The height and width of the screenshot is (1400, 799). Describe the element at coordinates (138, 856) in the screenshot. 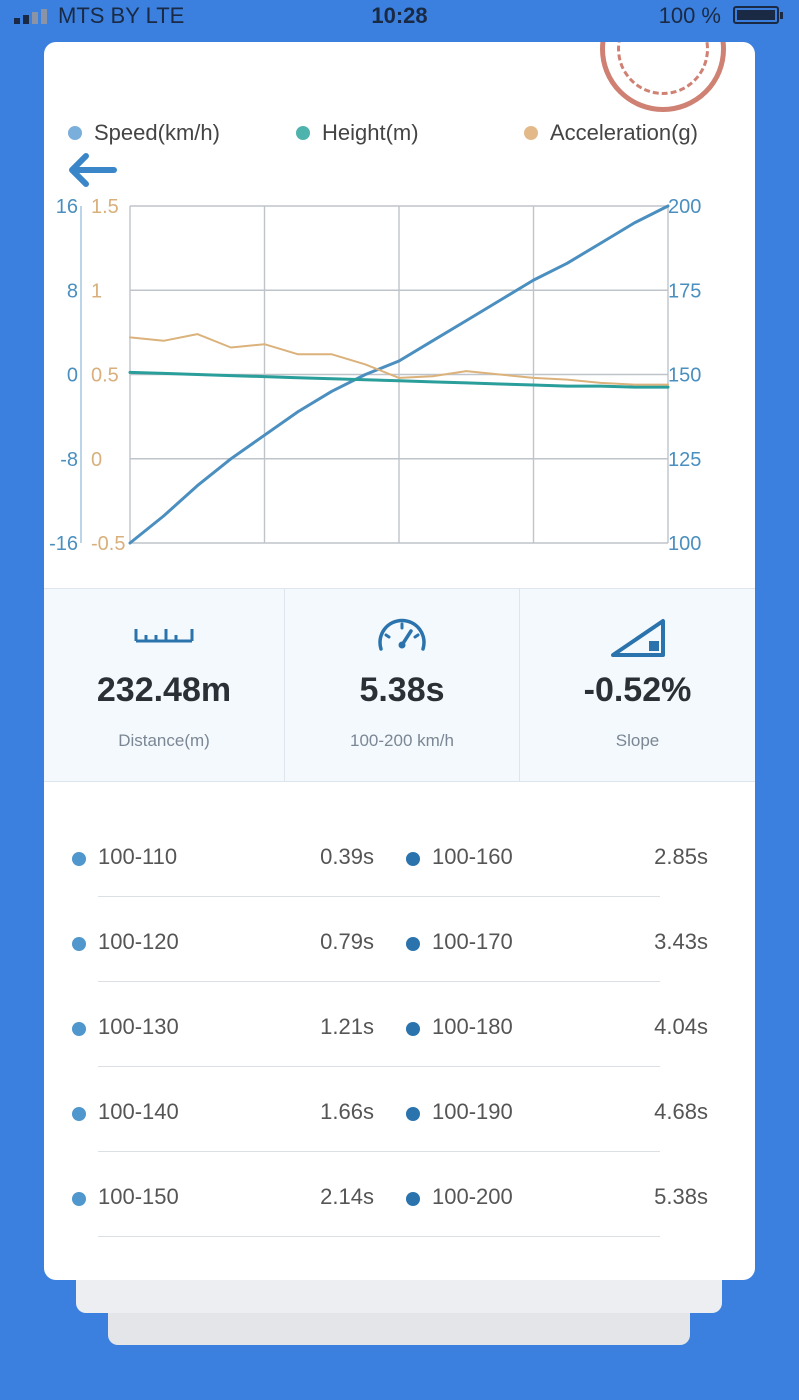

I see `split-range: 100-110` at that location.